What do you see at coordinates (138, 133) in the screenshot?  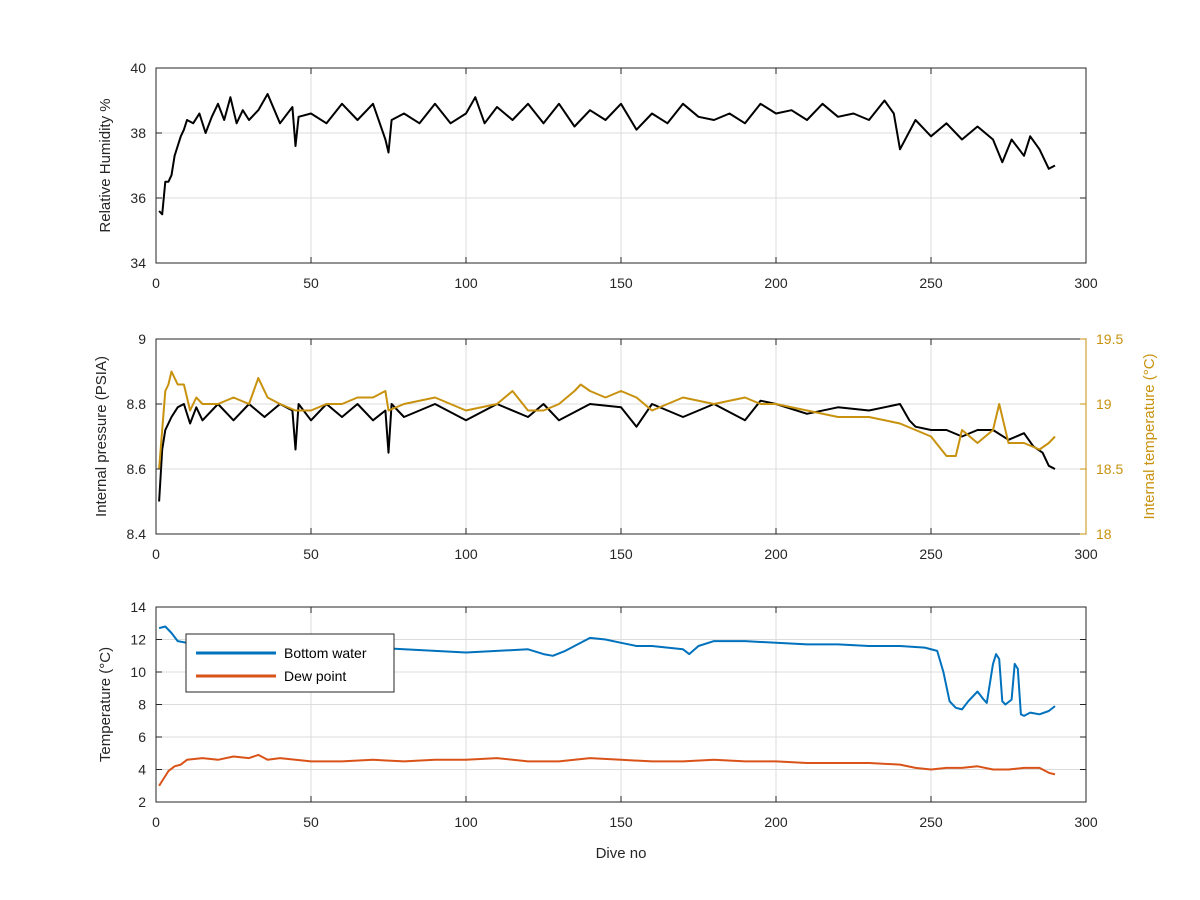 I see `y-tick-label: 38` at bounding box center [138, 133].